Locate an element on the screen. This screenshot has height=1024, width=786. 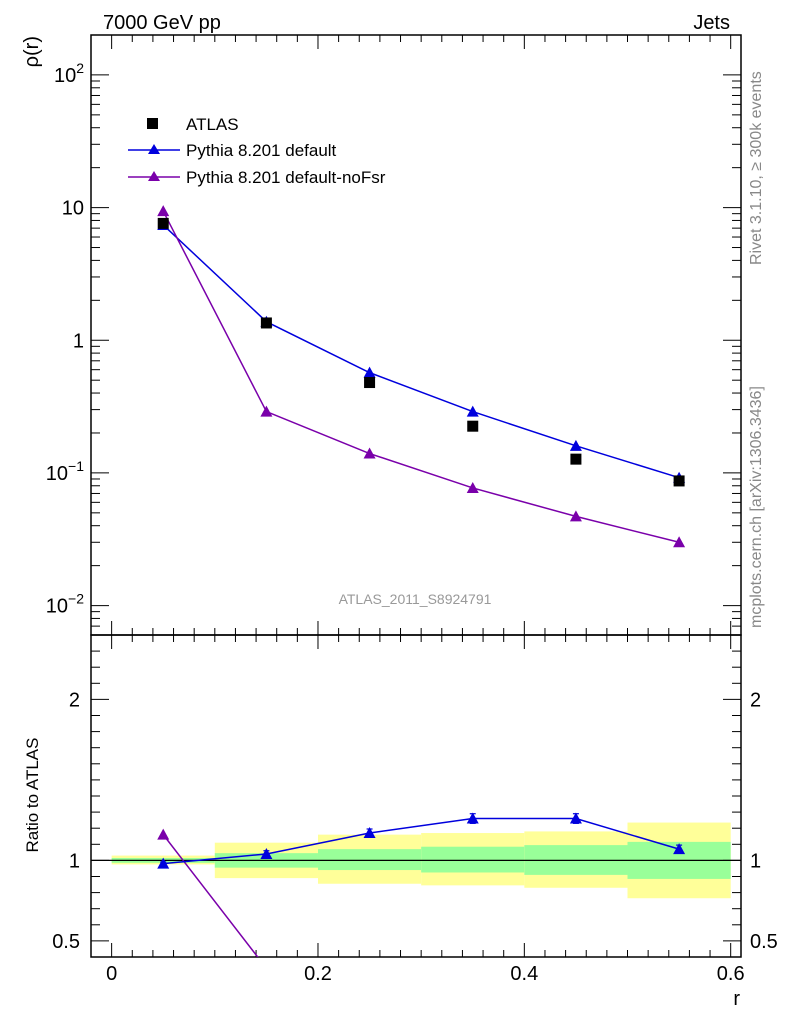
bottom-series-clipped is located at coordinates (421, 884).